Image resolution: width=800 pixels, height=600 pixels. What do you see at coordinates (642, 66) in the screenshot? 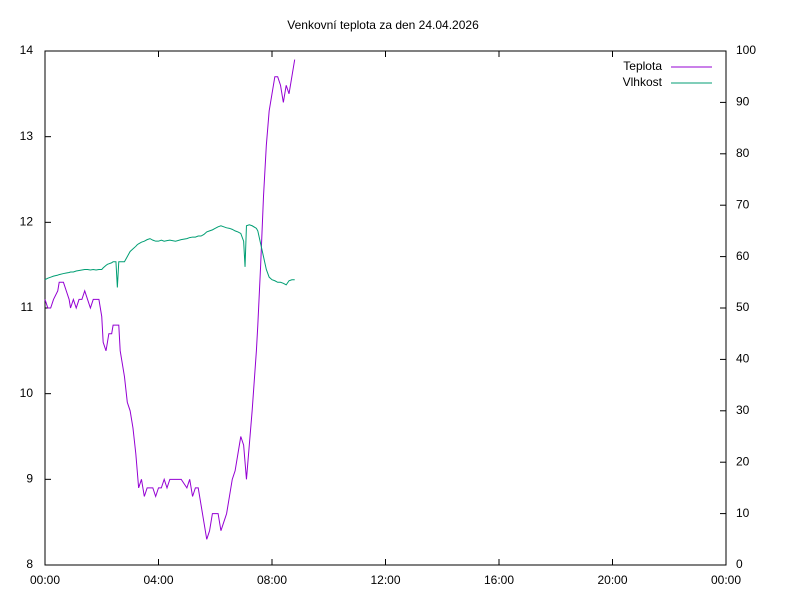
I see `legend-label: Teplota` at bounding box center [642, 66].